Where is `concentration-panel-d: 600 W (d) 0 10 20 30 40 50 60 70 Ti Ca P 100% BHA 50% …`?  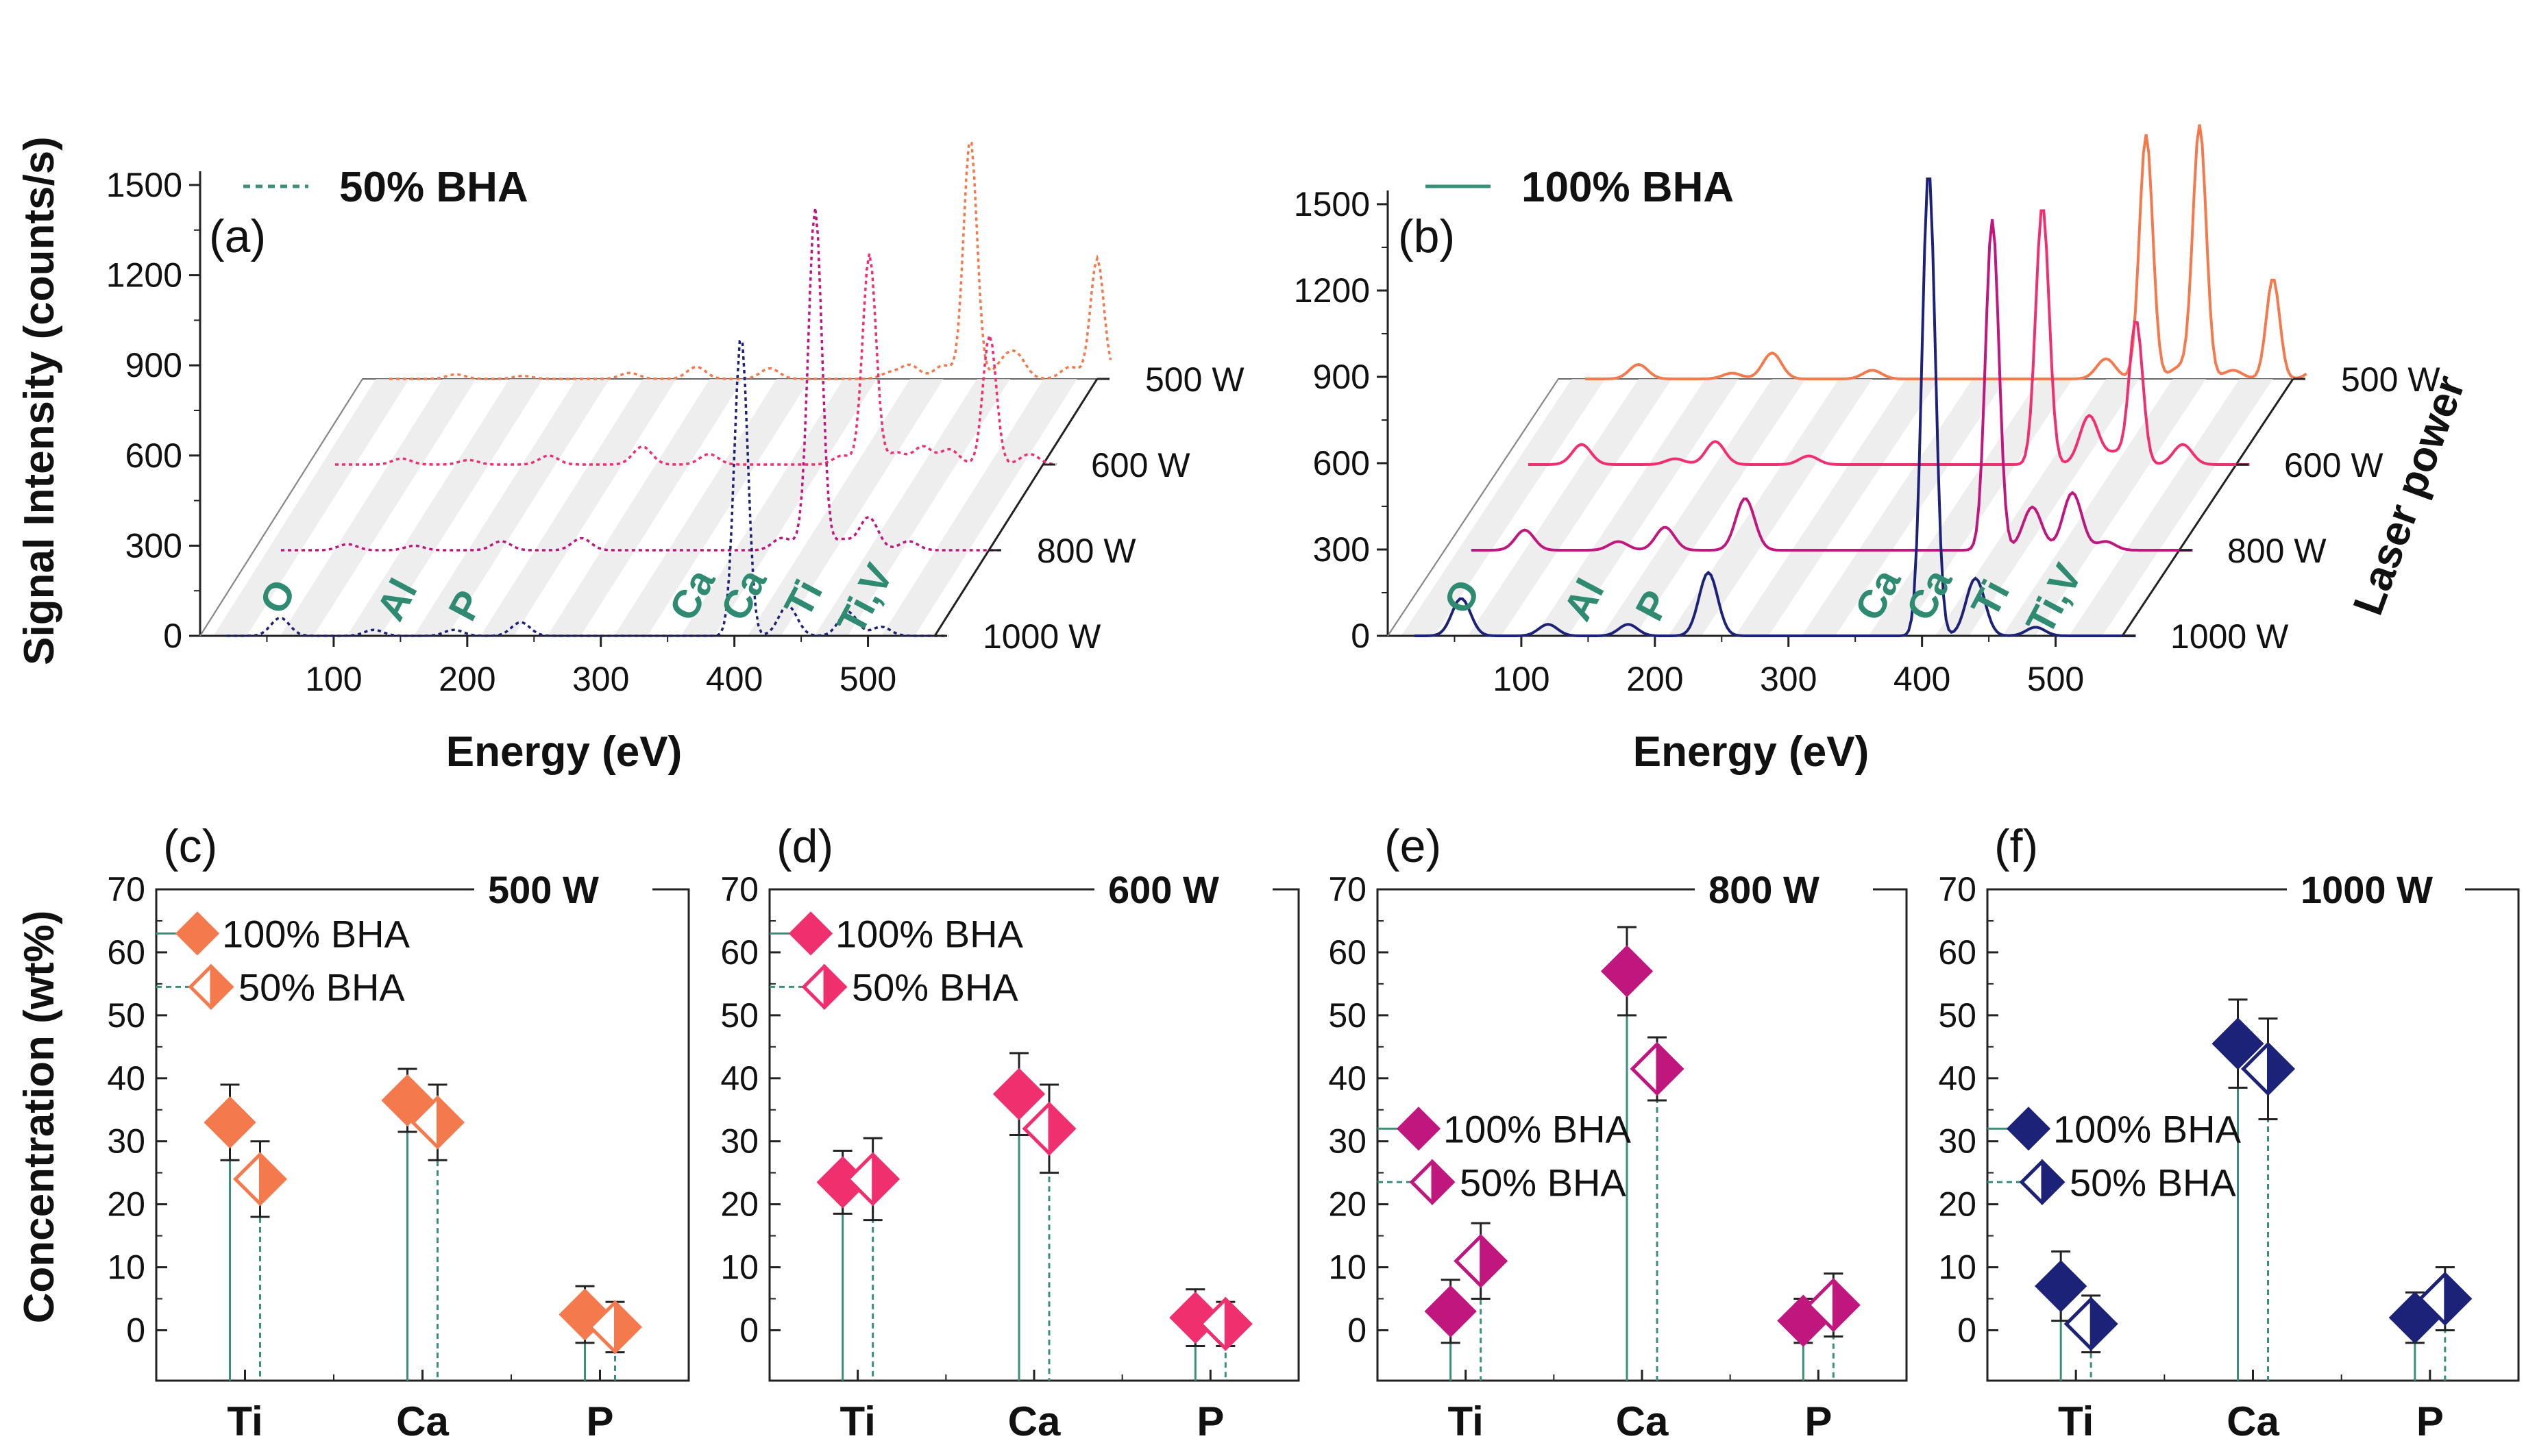
concentration-panel-d: 600 W (d) 0 10 20 30 40 50 60 70 Ti Ca P 100% BHA 50% … is located at coordinates (1010, 1132).